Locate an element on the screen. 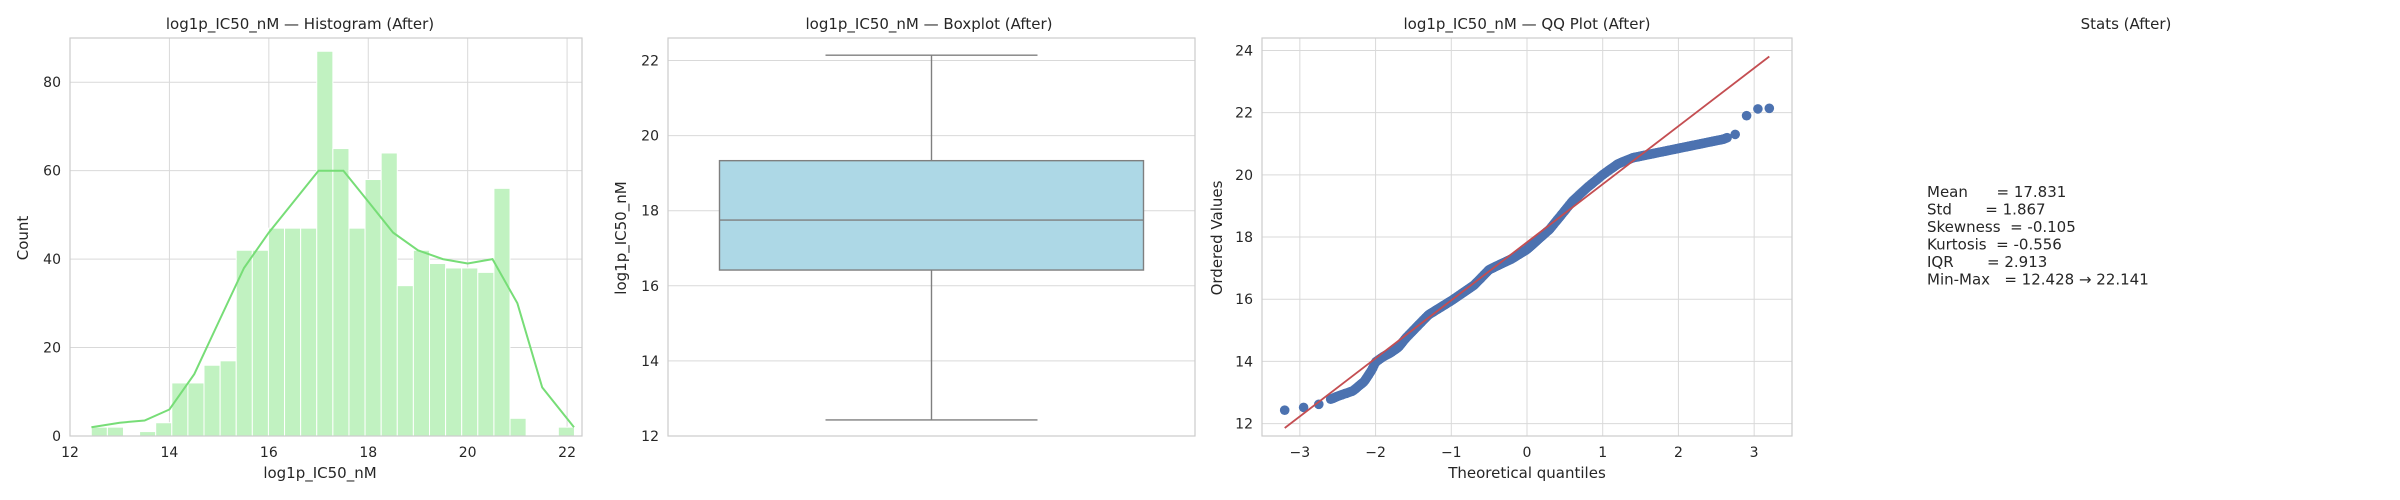 This screenshot has height=500, width=2400. stats-title: Stats (After) is located at coordinates (2126, 24).